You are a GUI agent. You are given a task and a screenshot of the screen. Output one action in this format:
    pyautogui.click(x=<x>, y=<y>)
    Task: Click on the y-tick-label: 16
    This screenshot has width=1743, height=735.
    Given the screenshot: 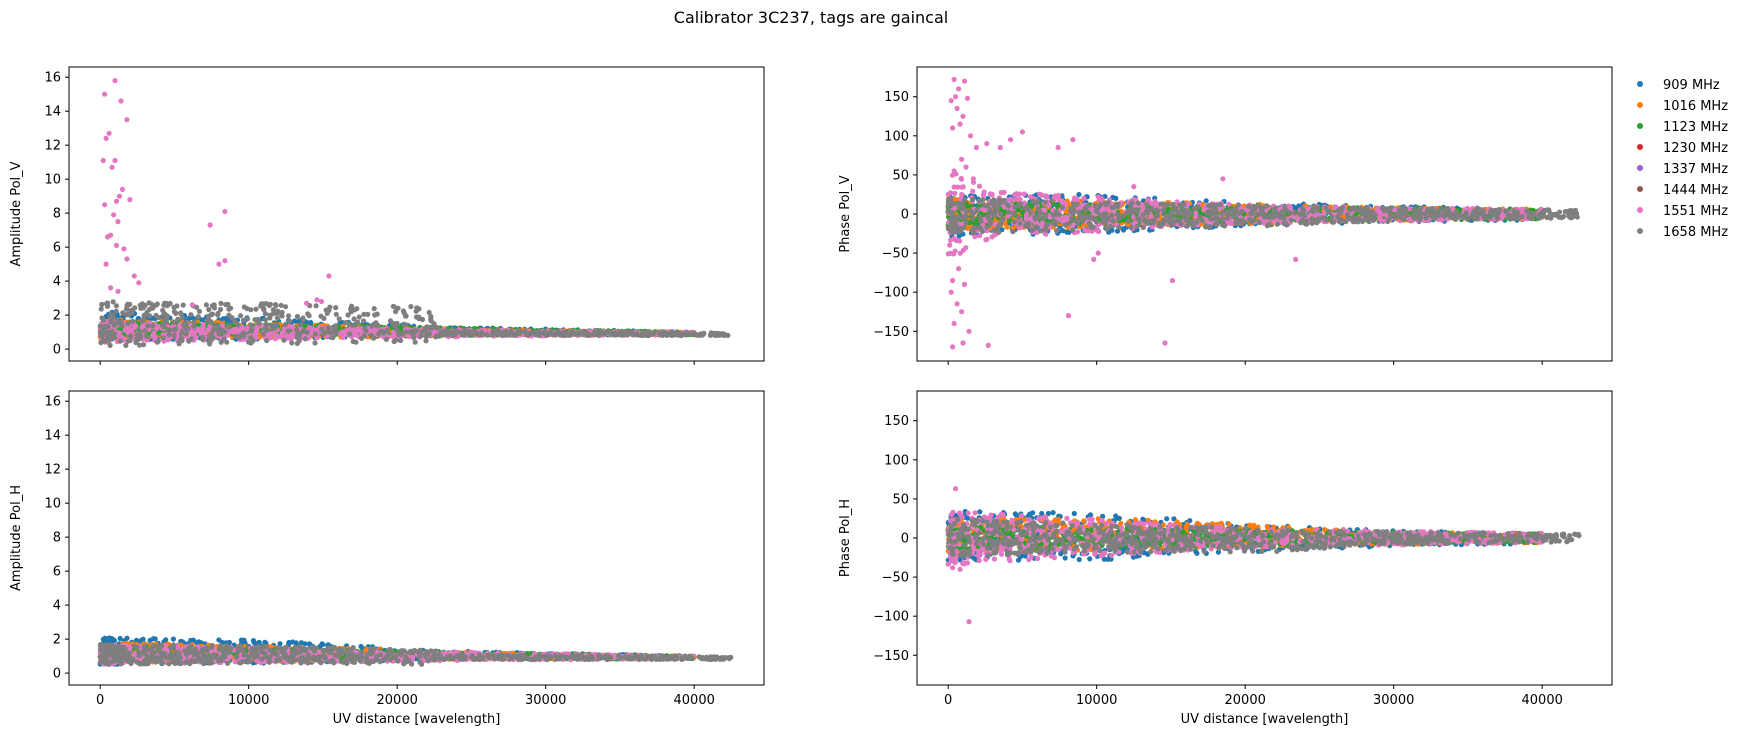 What is the action you would take?
    pyautogui.click(x=52, y=78)
    